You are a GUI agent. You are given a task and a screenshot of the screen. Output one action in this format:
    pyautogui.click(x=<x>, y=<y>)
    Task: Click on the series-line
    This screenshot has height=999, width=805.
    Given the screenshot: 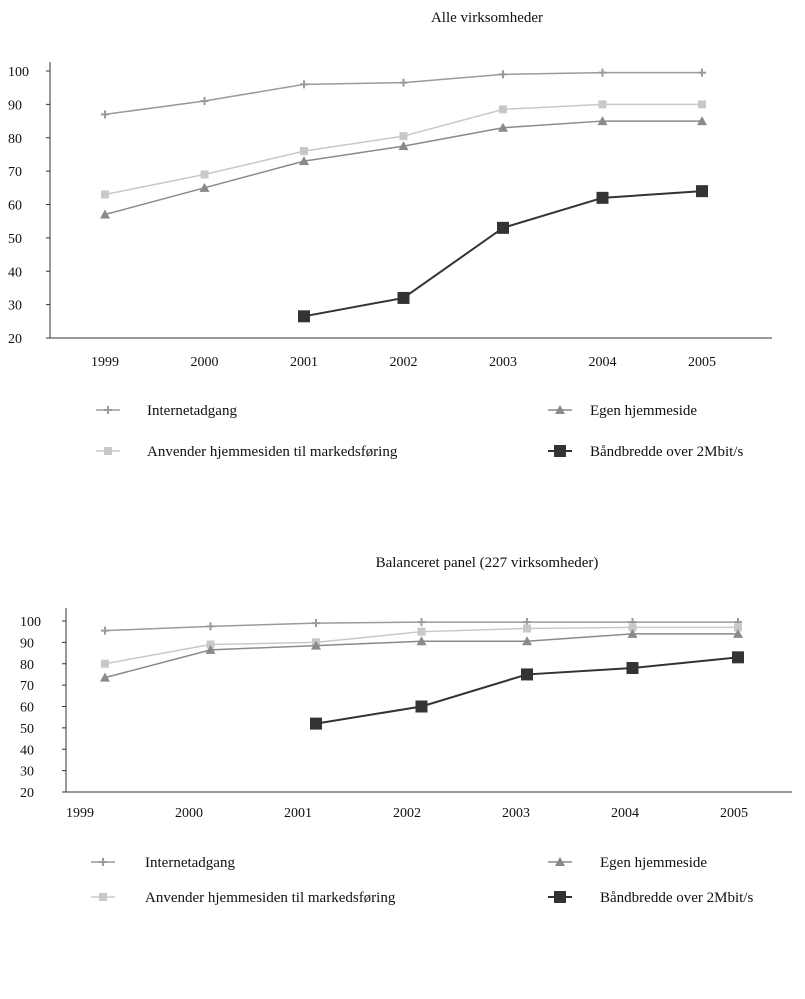 What is the action you would take?
    pyautogui.click(x=527, y=690)
    